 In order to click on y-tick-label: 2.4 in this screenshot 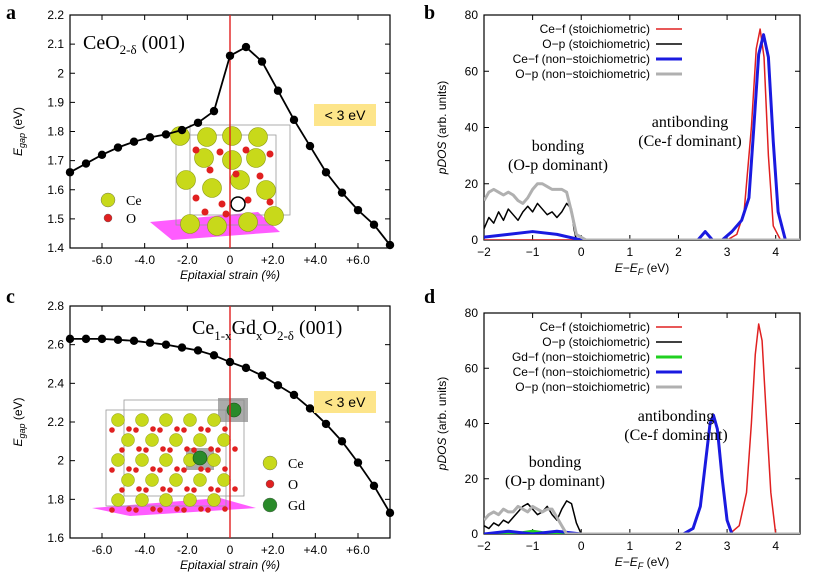, I will do `click(55, 383)`.